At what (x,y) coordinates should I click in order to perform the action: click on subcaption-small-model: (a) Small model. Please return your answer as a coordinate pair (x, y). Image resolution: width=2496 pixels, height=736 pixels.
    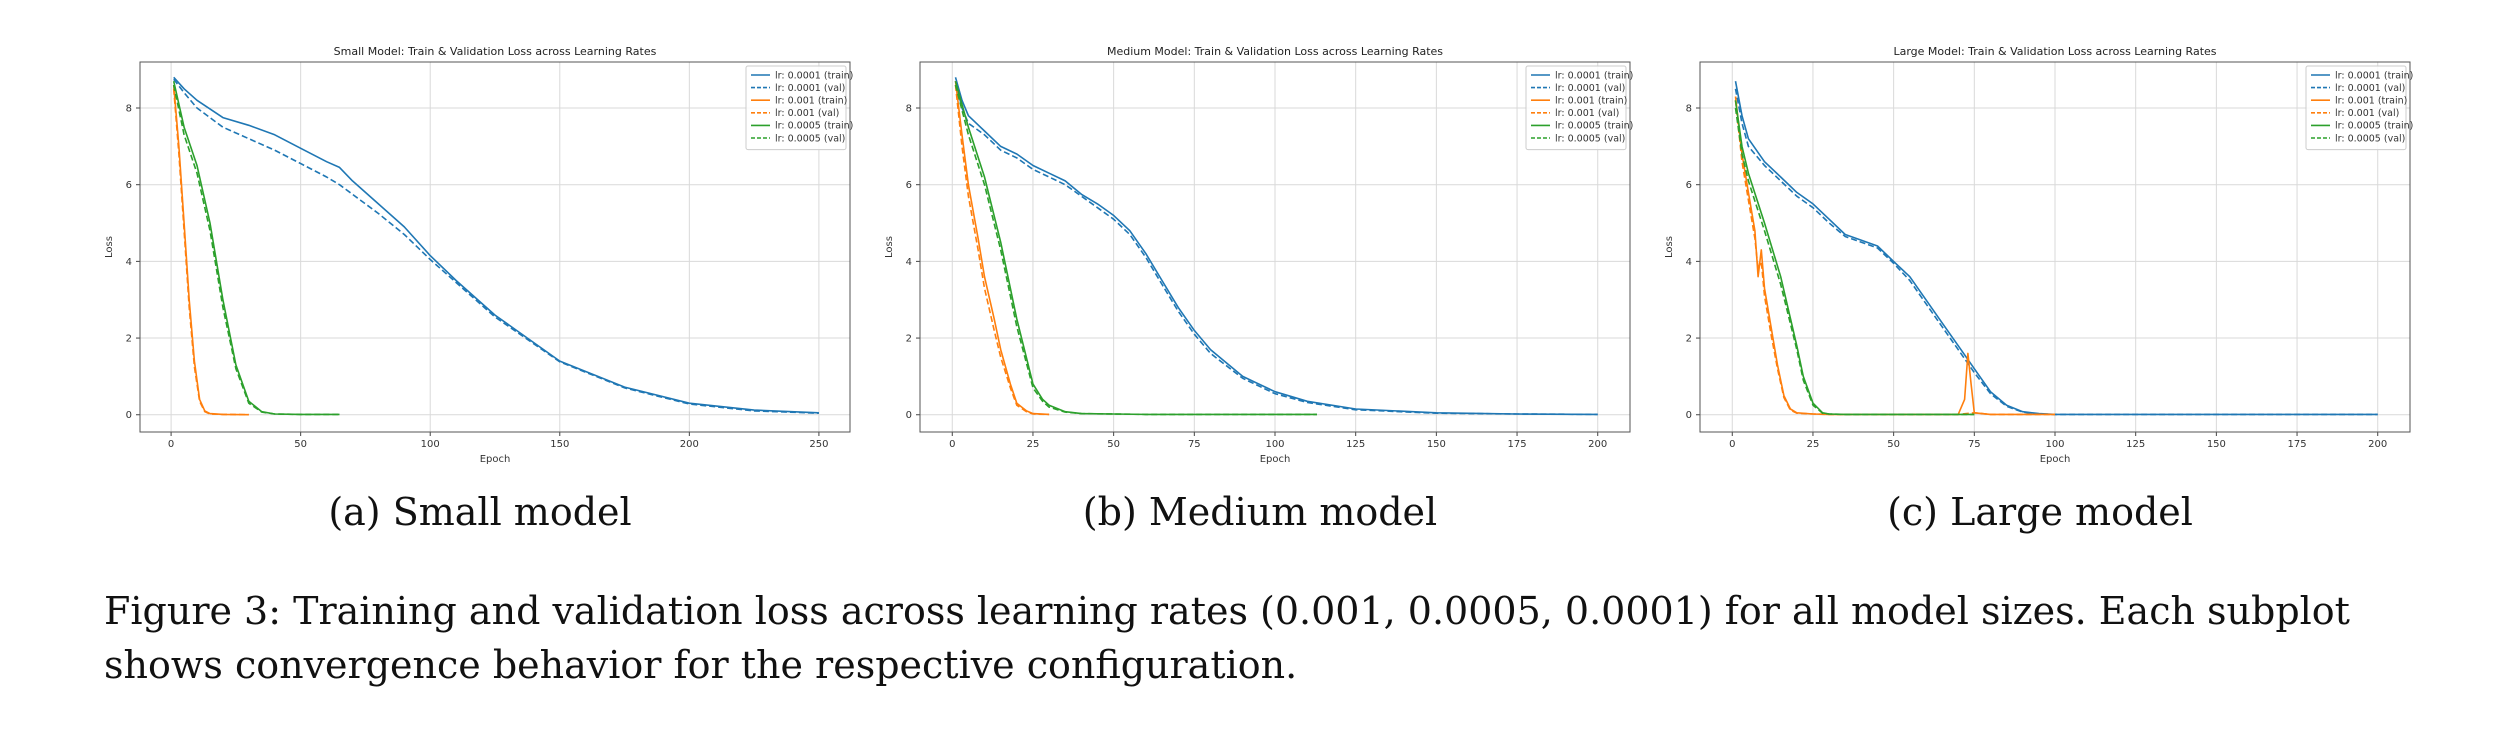
    Looking at the image, I should click on (480, 512).